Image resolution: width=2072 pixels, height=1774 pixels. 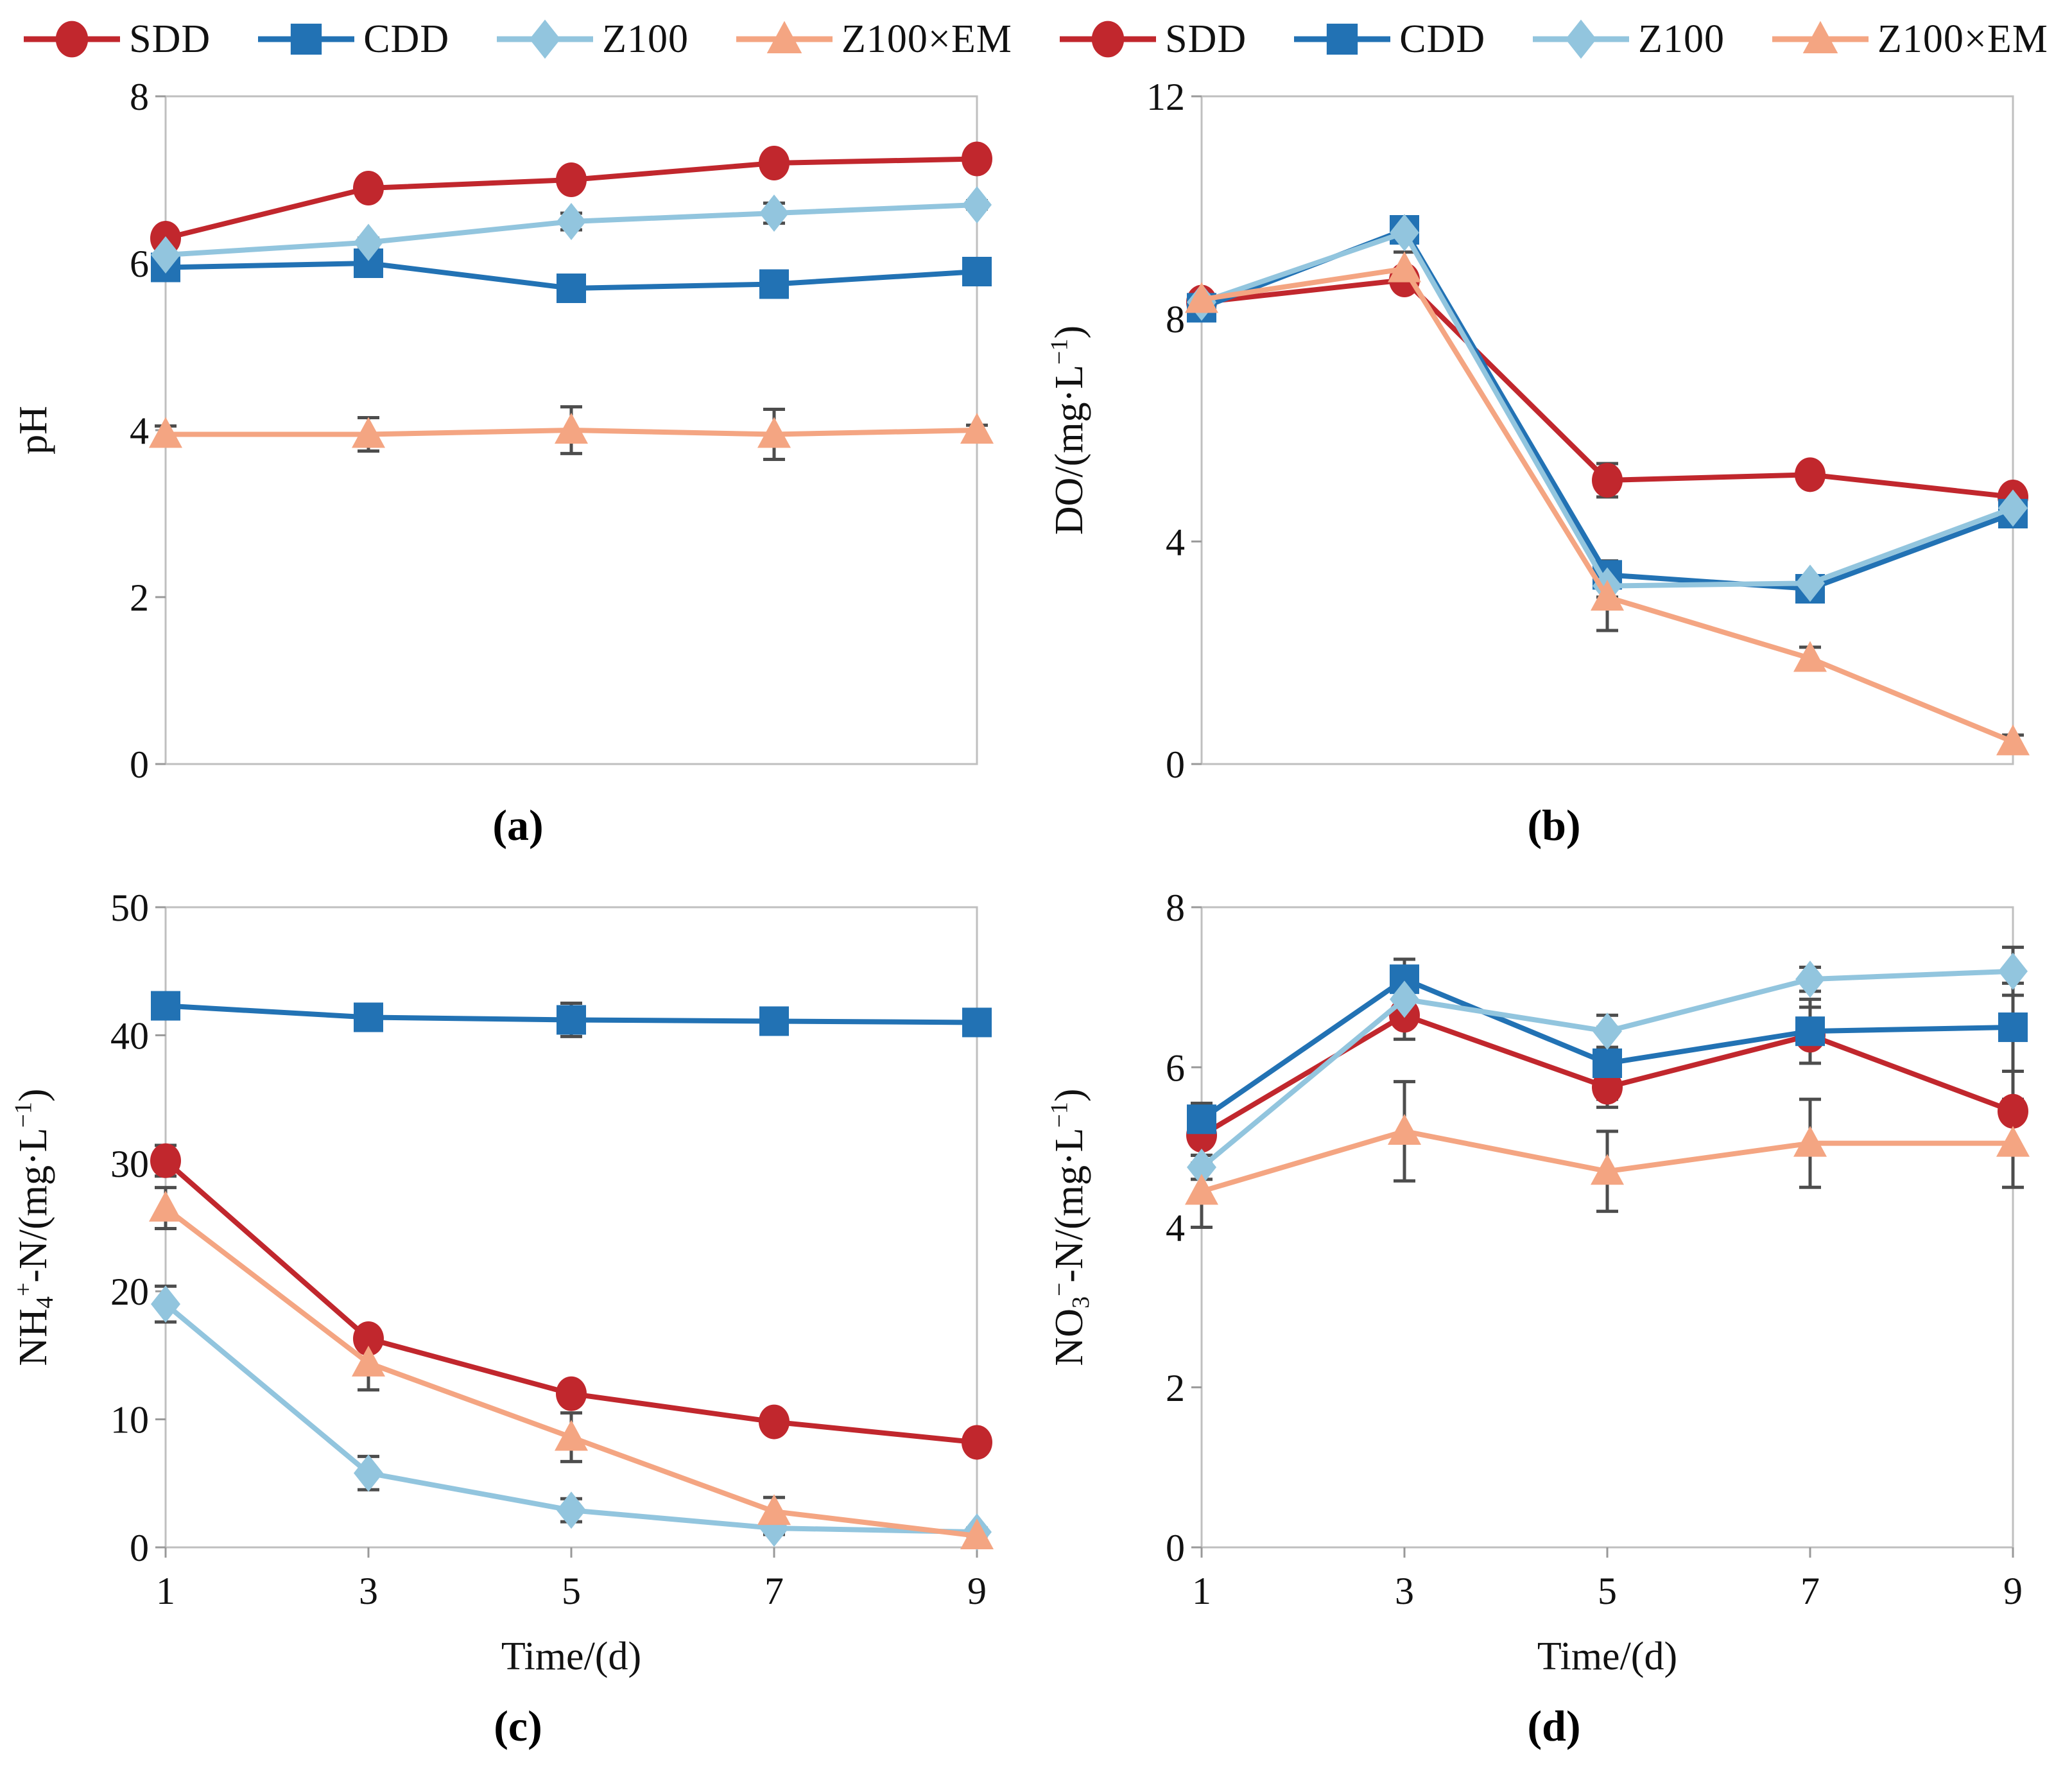 What do you see at coordinates (307, 39) in the screenshot?
I see `legend-marker-square` at bounding box center [307, 39].